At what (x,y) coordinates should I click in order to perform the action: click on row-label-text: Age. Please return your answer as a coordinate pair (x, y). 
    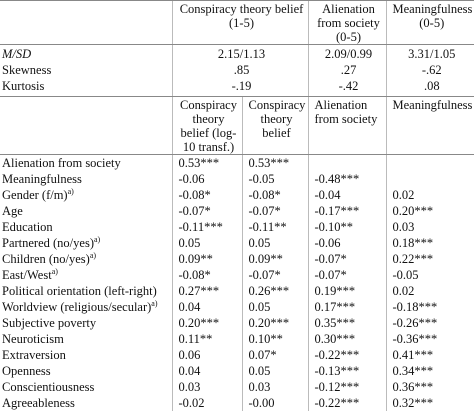
    Looking at the image, I should click on (12, 211).